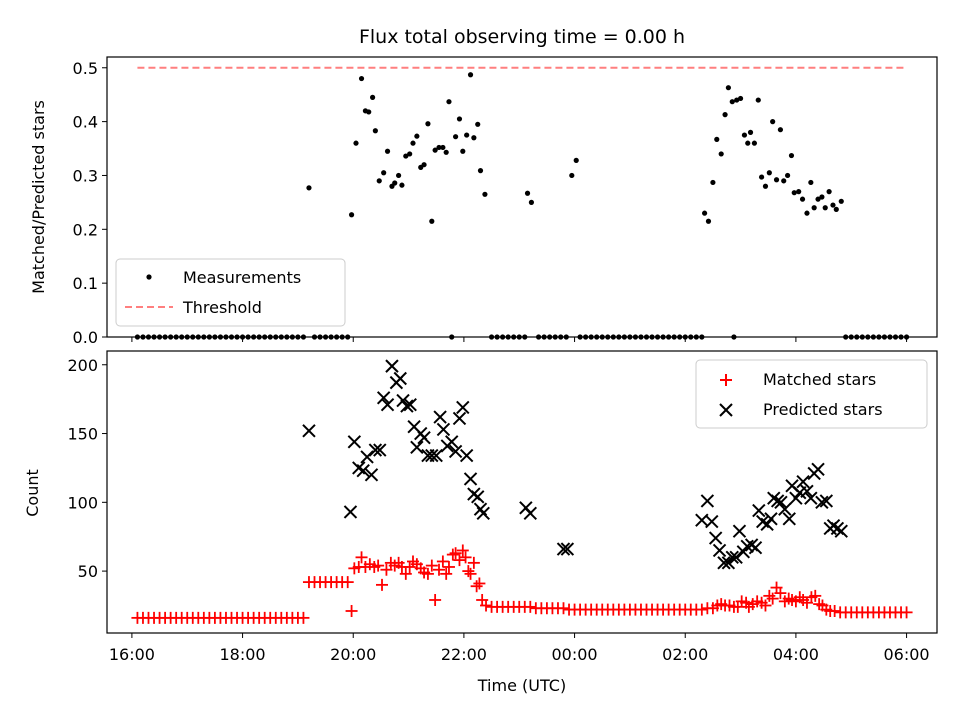 This screenshot has width=960, height=720. I want to click on legend-measurements-marker, so click(149, 277).